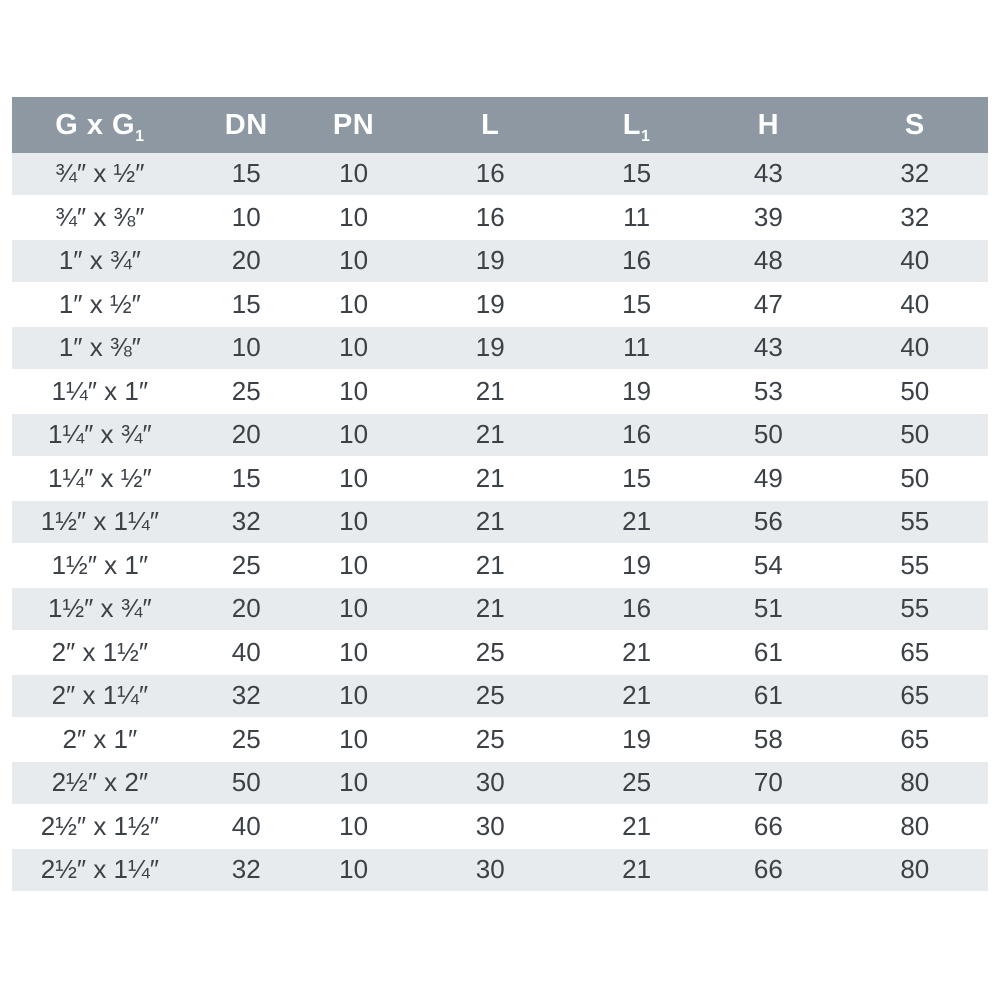 Image resolution: width=1000 pixels, height=1000 pixels. Describe the element at coordinates (768, 303) in the screenshot. I see `value-cell: 47` at that location.